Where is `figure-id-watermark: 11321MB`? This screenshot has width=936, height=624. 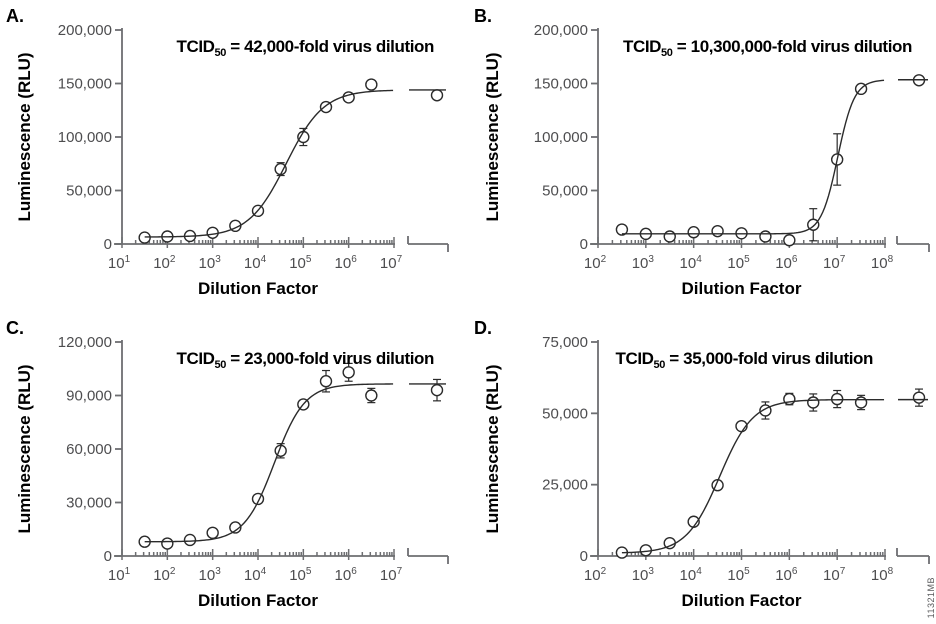
figure-id-watermark: 11321MB is located at coordinates (931, 597).